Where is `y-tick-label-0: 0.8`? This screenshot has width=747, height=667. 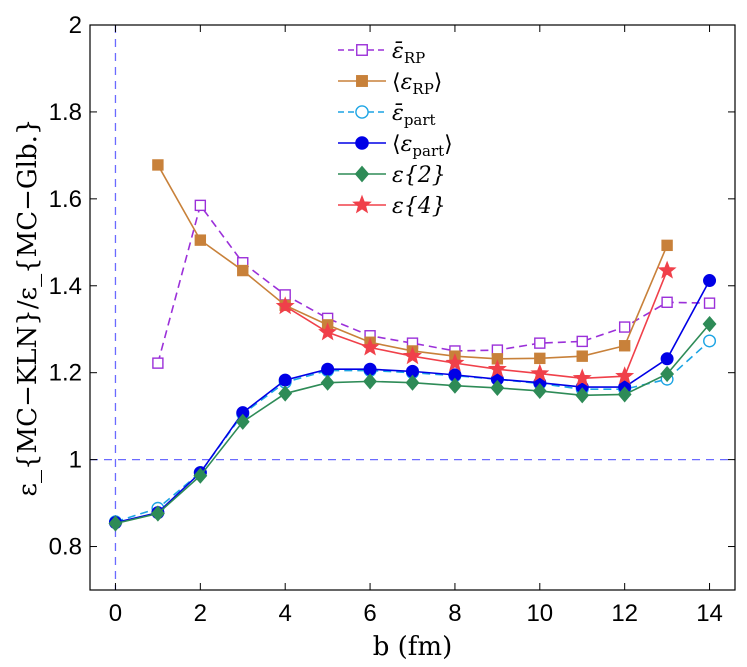
y-tick-label-0: 0.8 is located at coordinates (65, 547).